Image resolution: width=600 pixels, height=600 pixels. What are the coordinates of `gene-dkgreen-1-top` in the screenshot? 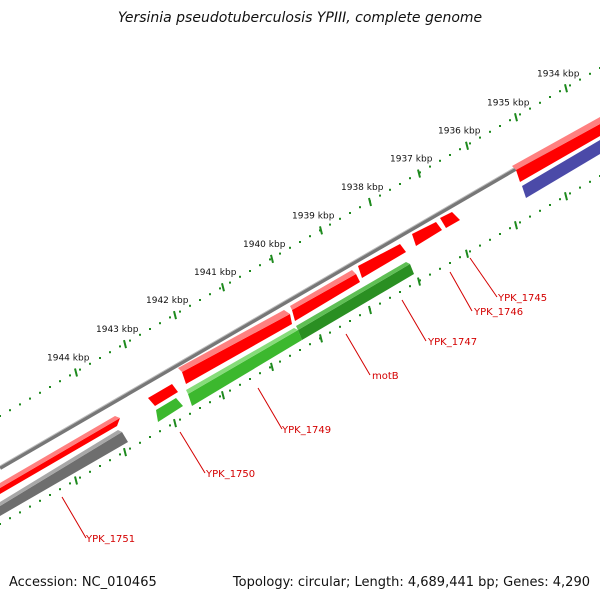 It's located at (353, 296).